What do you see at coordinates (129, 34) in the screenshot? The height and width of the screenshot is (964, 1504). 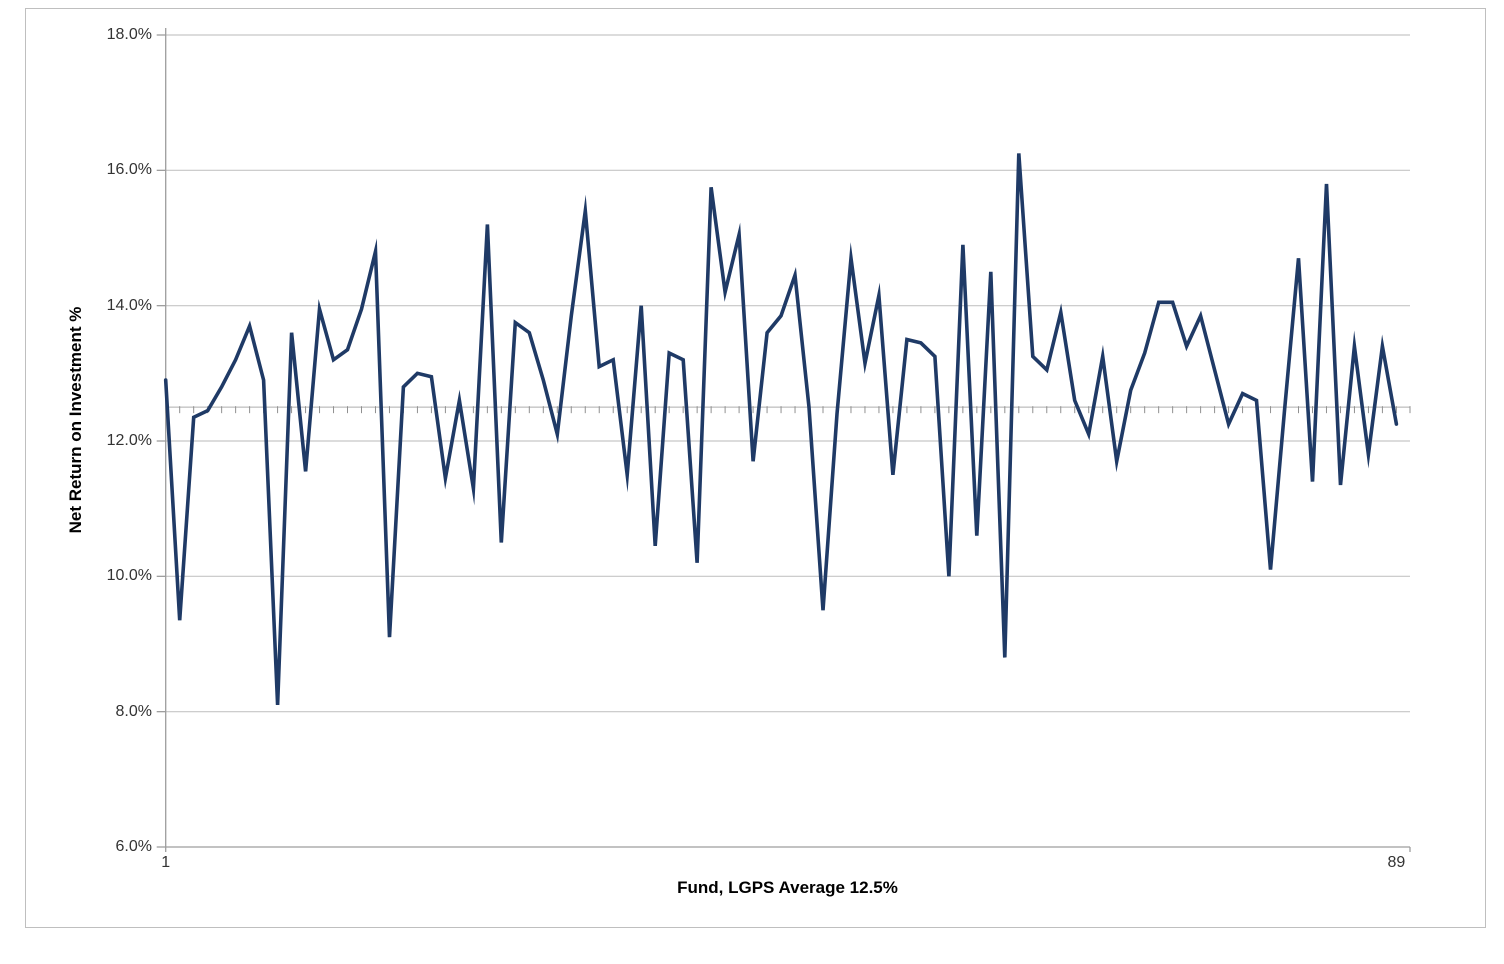 I see `y-tick-label: 18.0%` at bounding box center [129, 34].